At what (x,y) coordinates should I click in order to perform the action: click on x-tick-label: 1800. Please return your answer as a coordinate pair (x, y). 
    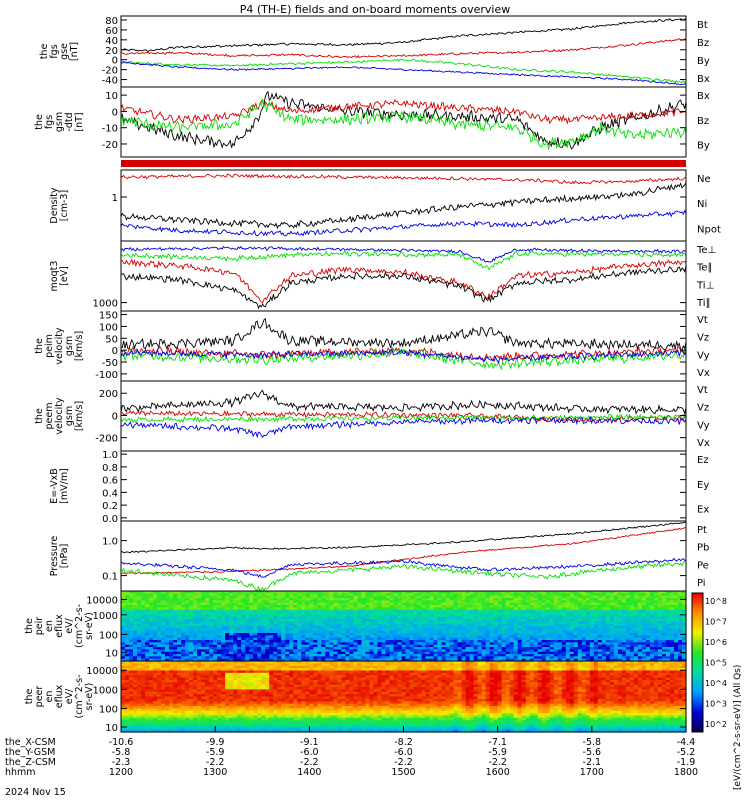
    Looking at the image, I should click on (686, 772).